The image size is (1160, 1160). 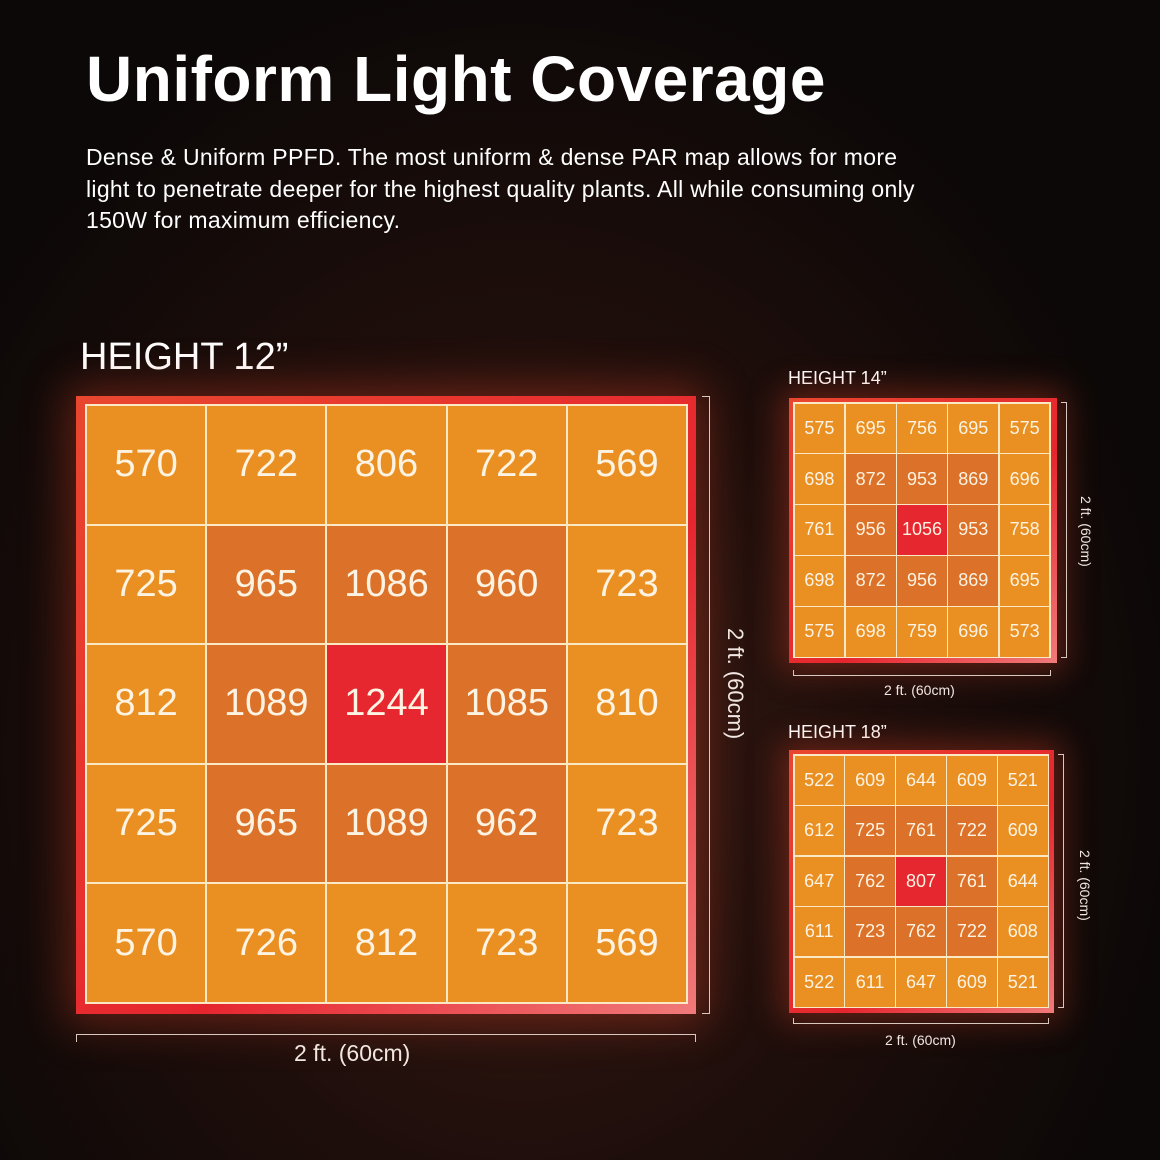 I want to click on ppfd-cell: 1244, so click(x=386, y=704).